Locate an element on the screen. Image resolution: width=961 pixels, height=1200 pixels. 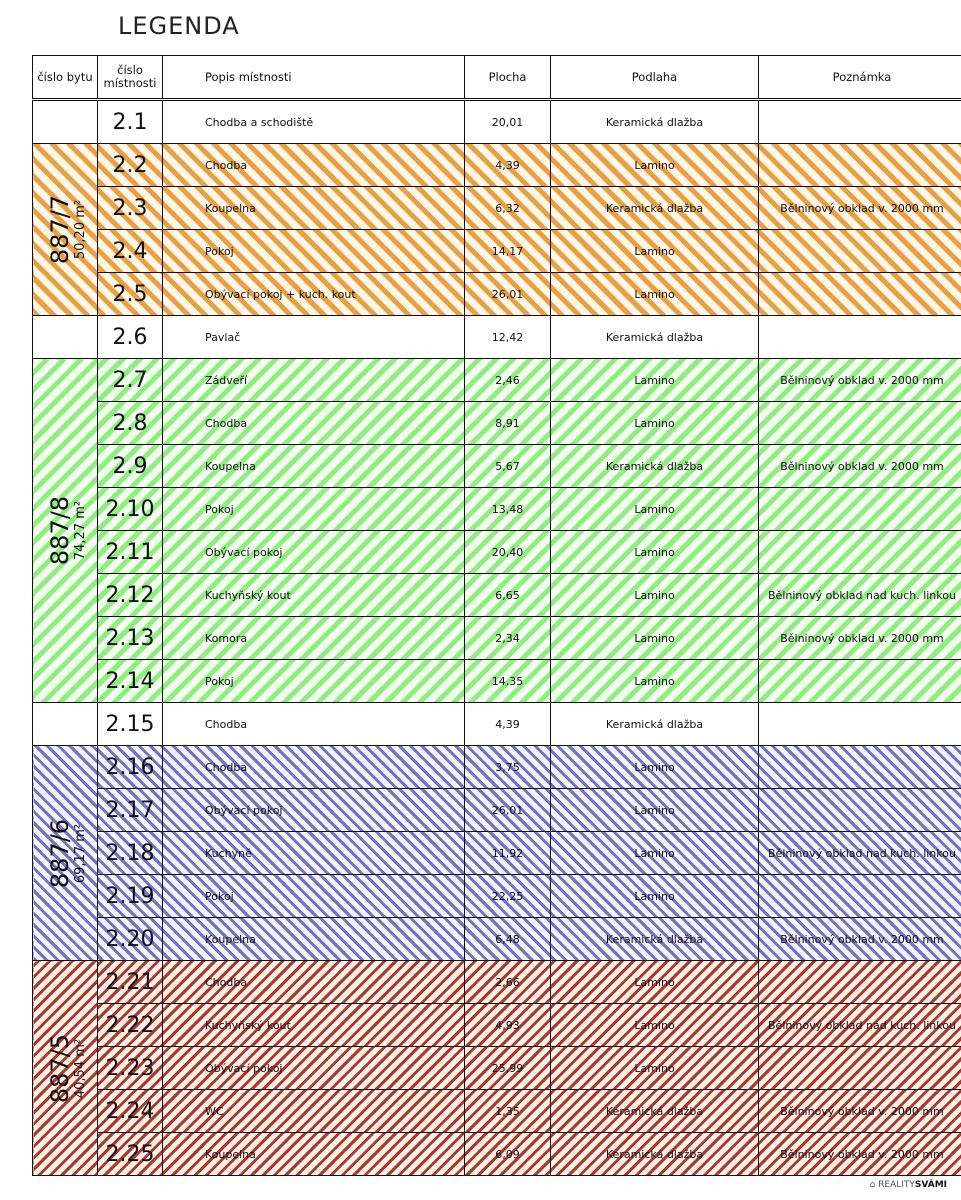
room-number: 2.1 is located at coordinates (130, 121).